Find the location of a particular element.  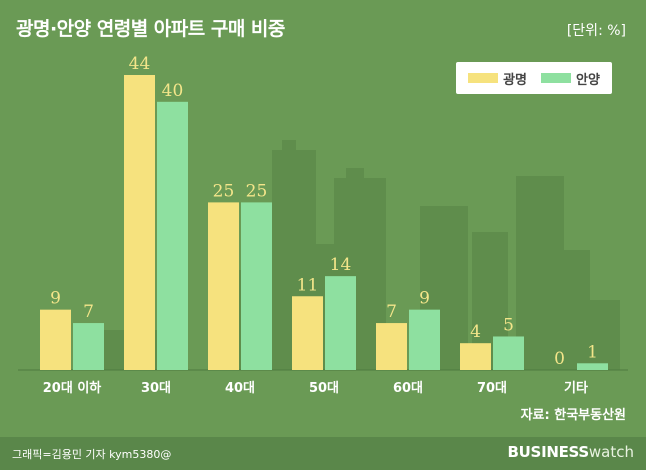

footer-bar is located at coordinates (323, 453).